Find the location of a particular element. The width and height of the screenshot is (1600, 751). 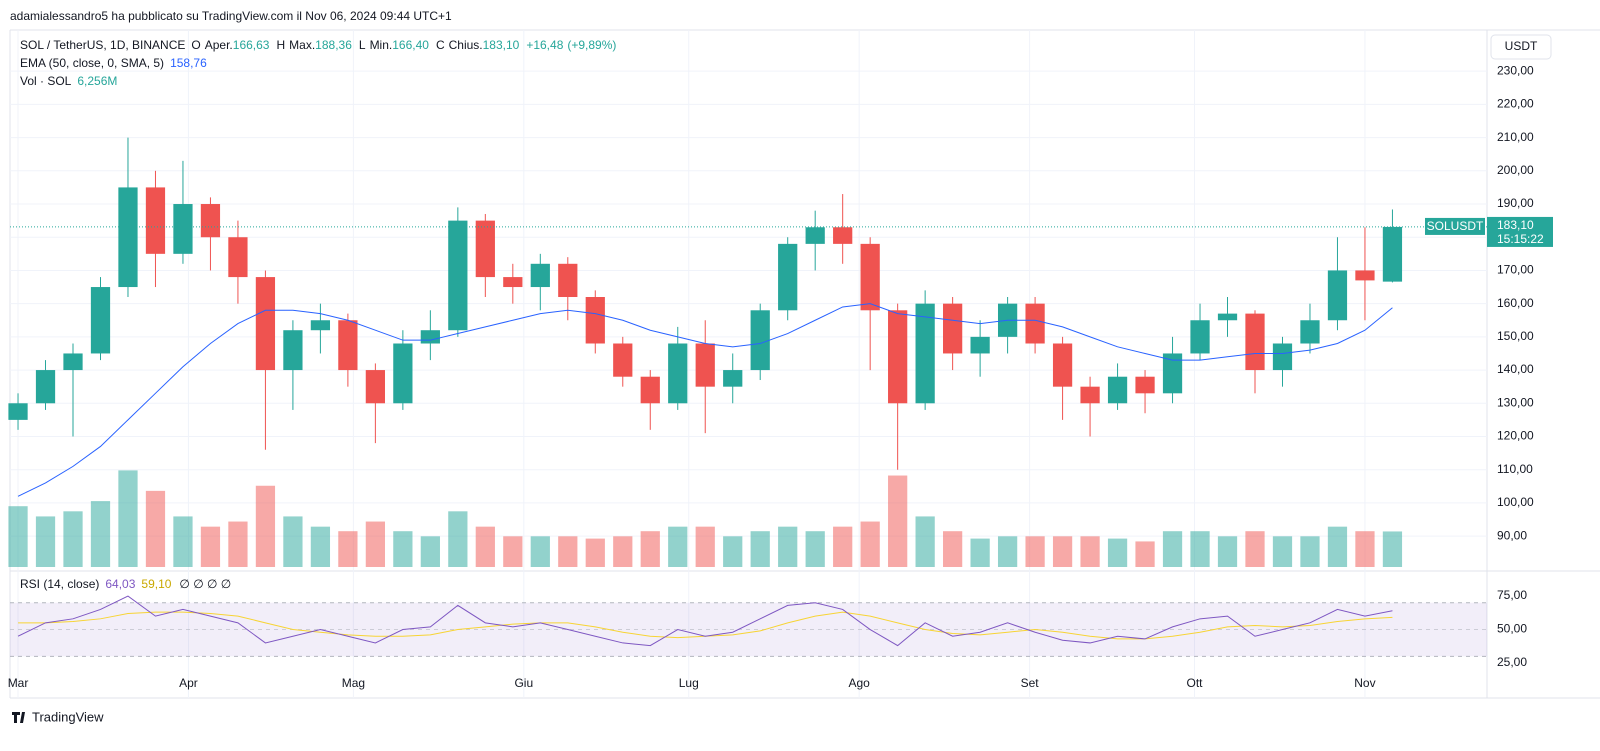

y-tick-label: 140,00 is located at coordinates (1515, 369).